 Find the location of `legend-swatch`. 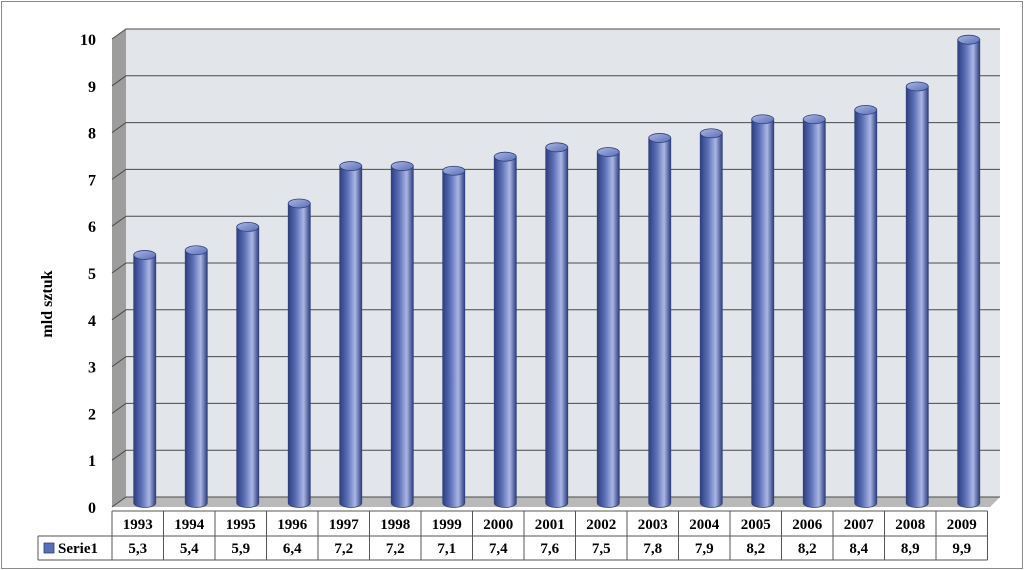

legend-swatch is located at coordinates (49, 548).